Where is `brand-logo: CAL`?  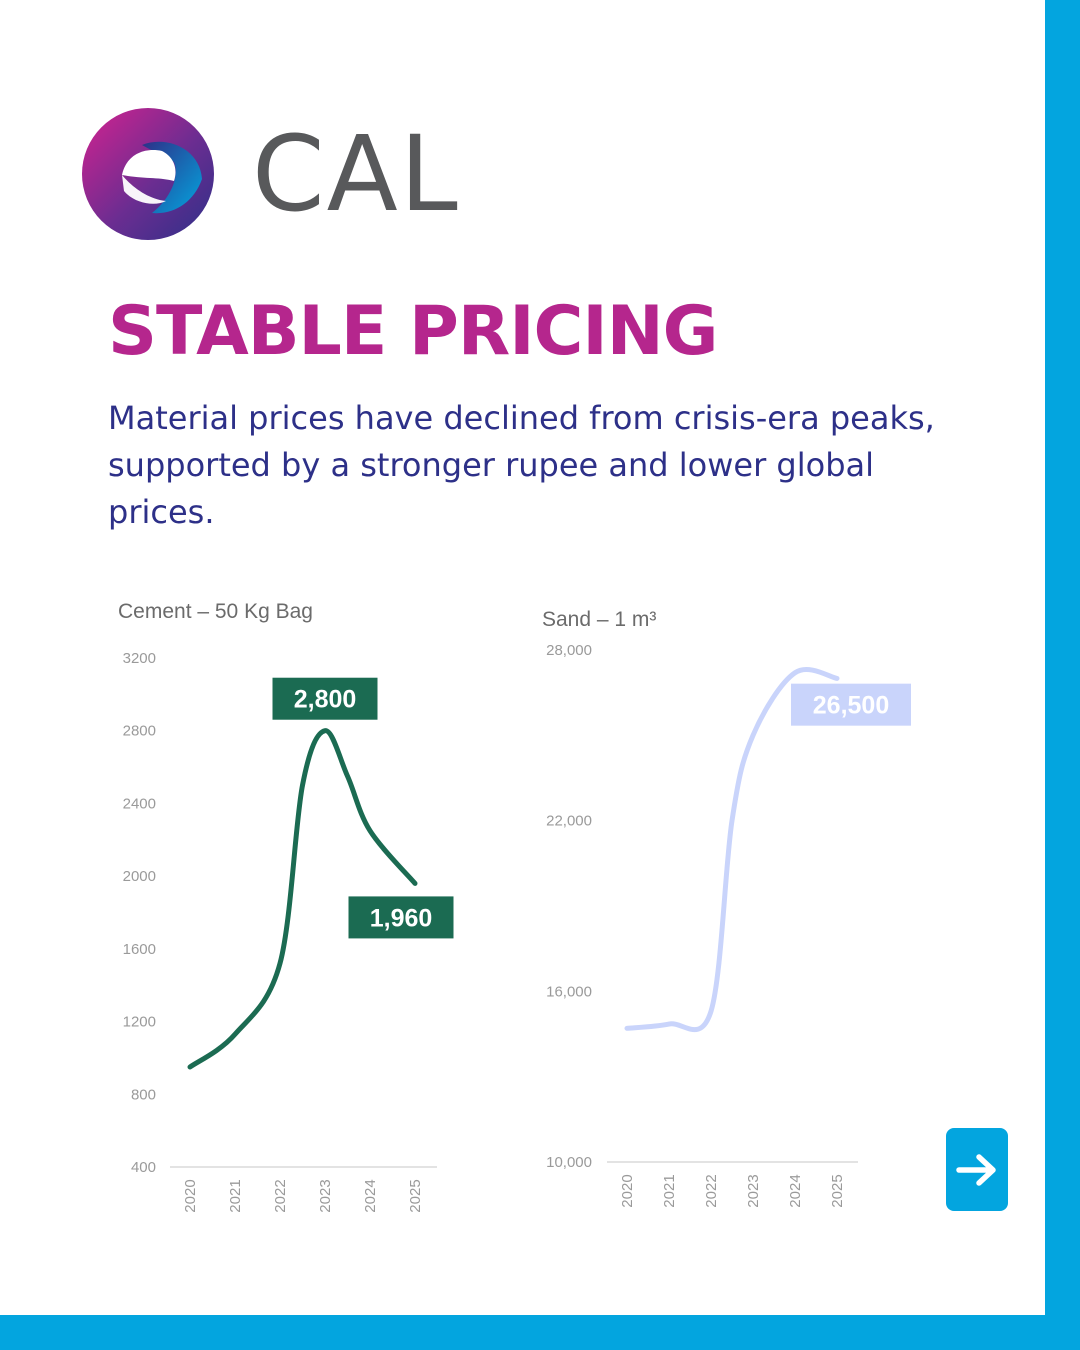
brand-logo: CAL is located at coordinates (272, 174).